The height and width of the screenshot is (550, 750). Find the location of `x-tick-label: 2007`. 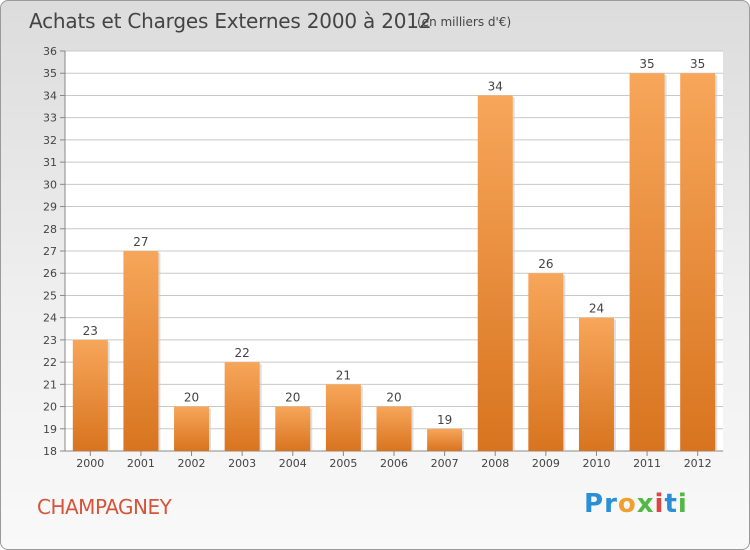

x-tick-label: 2007 is located at coordinates (445, 463).